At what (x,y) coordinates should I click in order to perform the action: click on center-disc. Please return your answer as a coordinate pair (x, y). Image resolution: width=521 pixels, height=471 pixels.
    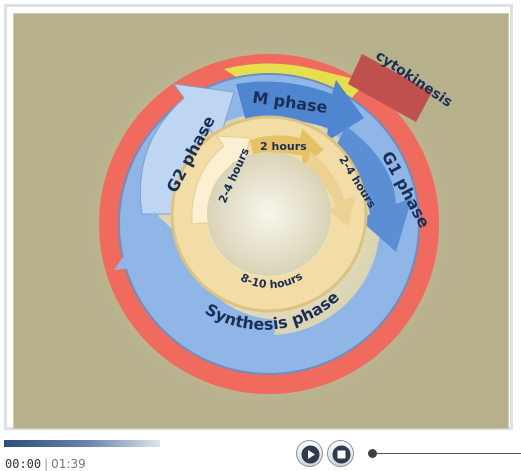
    Looking at the image, I should click on (269, 214).